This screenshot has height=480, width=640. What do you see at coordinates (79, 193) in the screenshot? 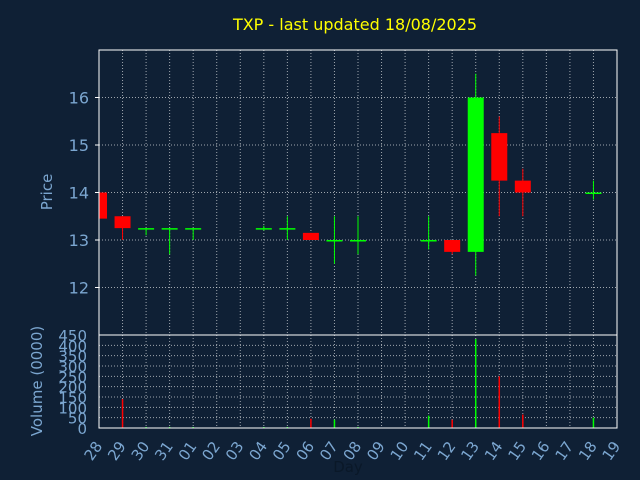
I see `price-tick-label: 14` at bounding box center [79, 193].